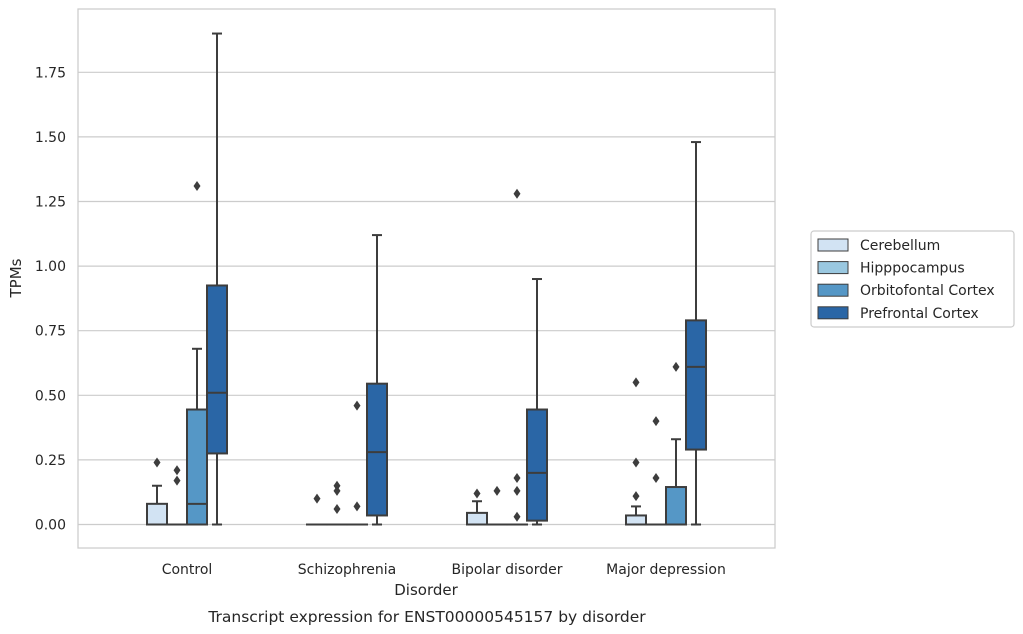 This screenshot has width=1023, height=634. I want to click on y-tick-label: 0.50, so click(50, 396).